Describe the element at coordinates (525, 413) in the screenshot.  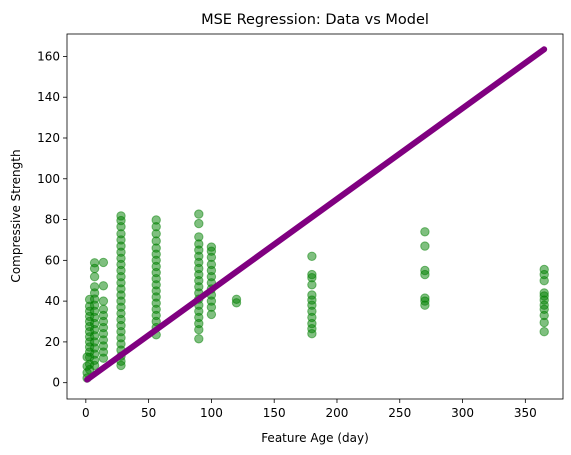
I see `x-tick-label: 350` at that location.